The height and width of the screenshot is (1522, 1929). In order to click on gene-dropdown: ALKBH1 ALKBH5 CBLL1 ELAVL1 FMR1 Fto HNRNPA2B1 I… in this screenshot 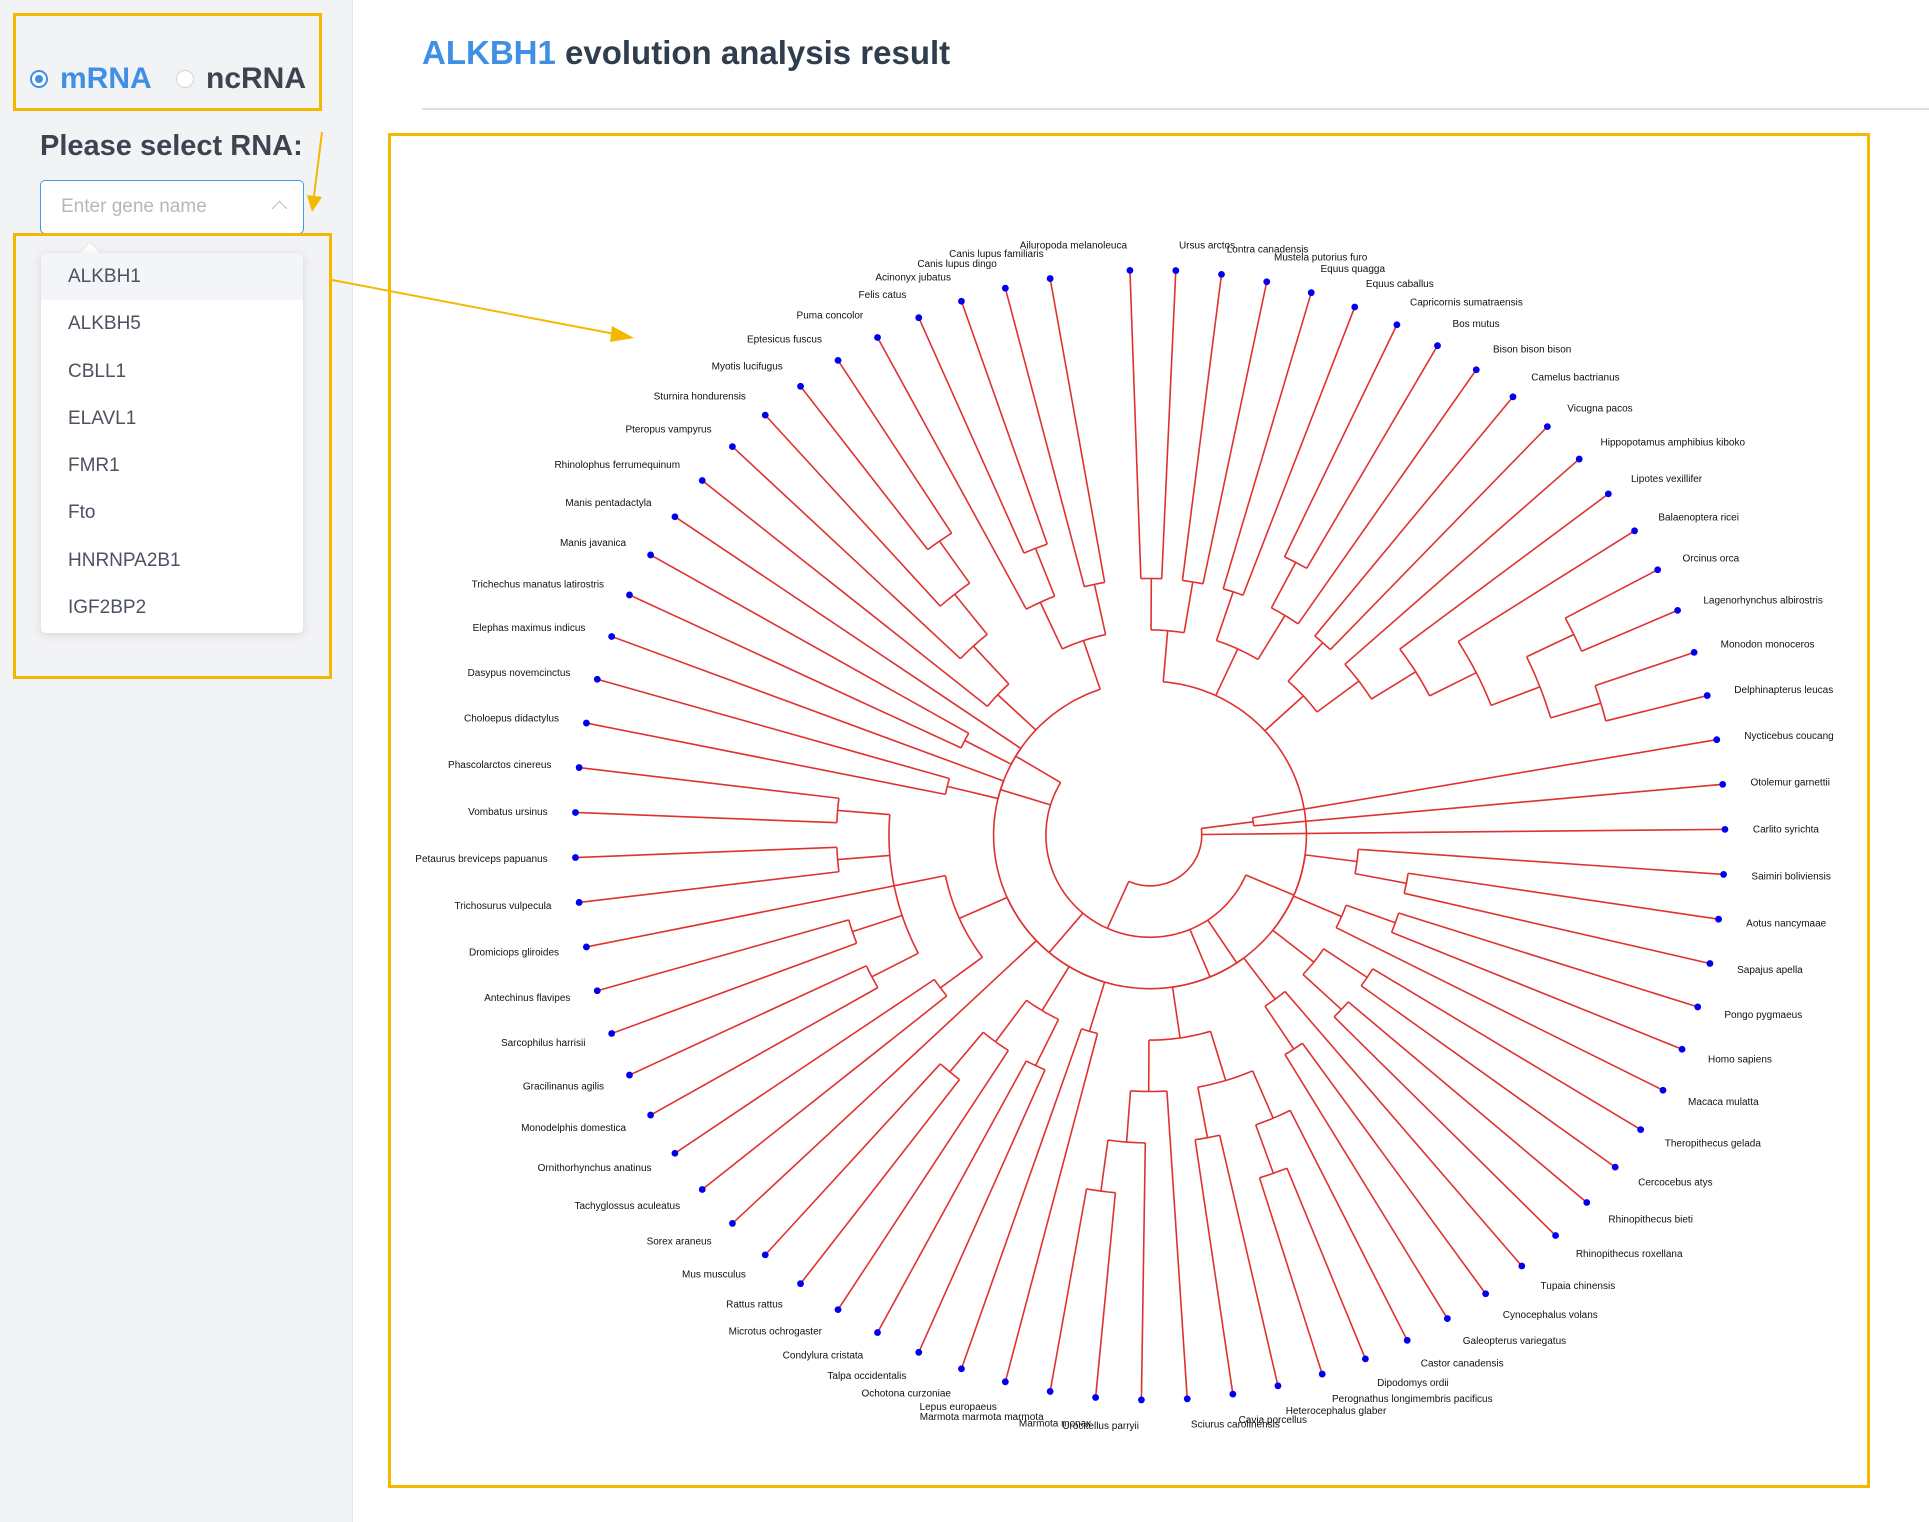, I will do `click(172, 443)`.